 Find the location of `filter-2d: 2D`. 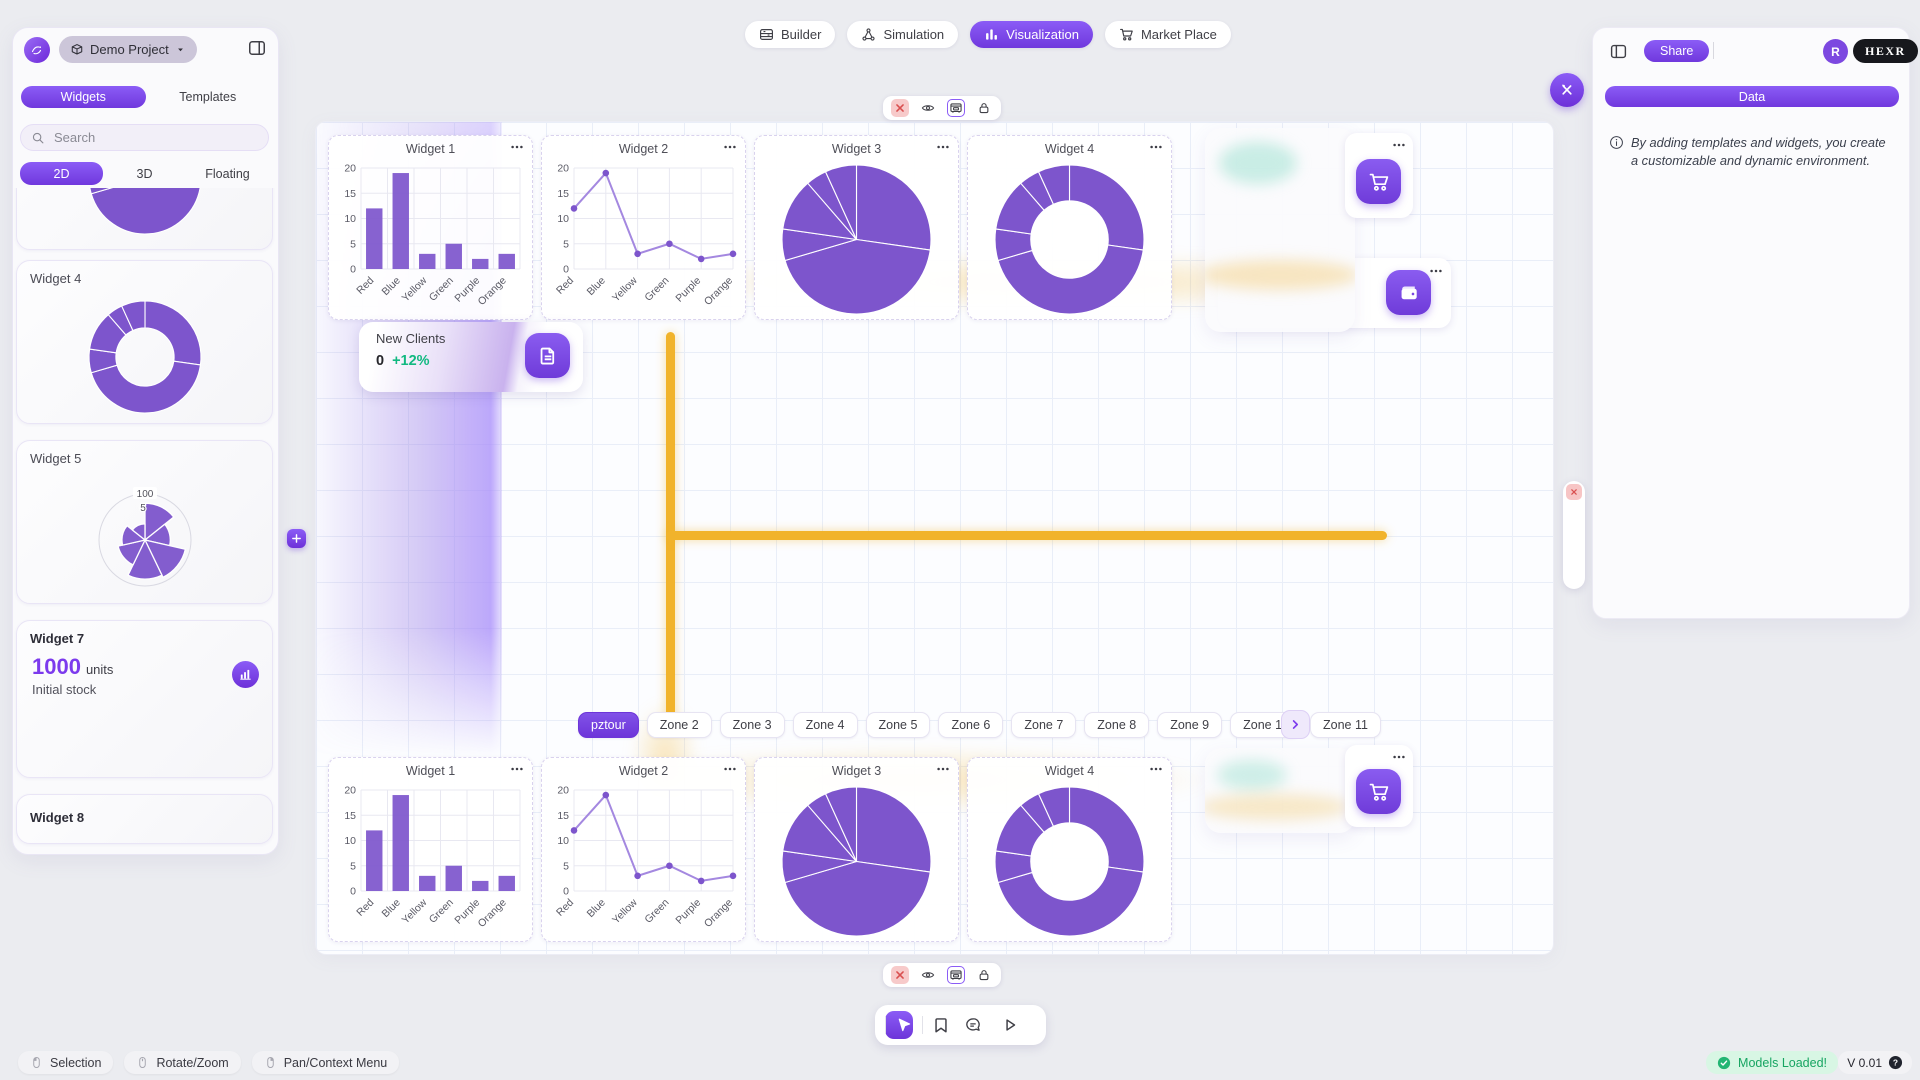

filter-2d: 2D is located at coordinates (61, 173).